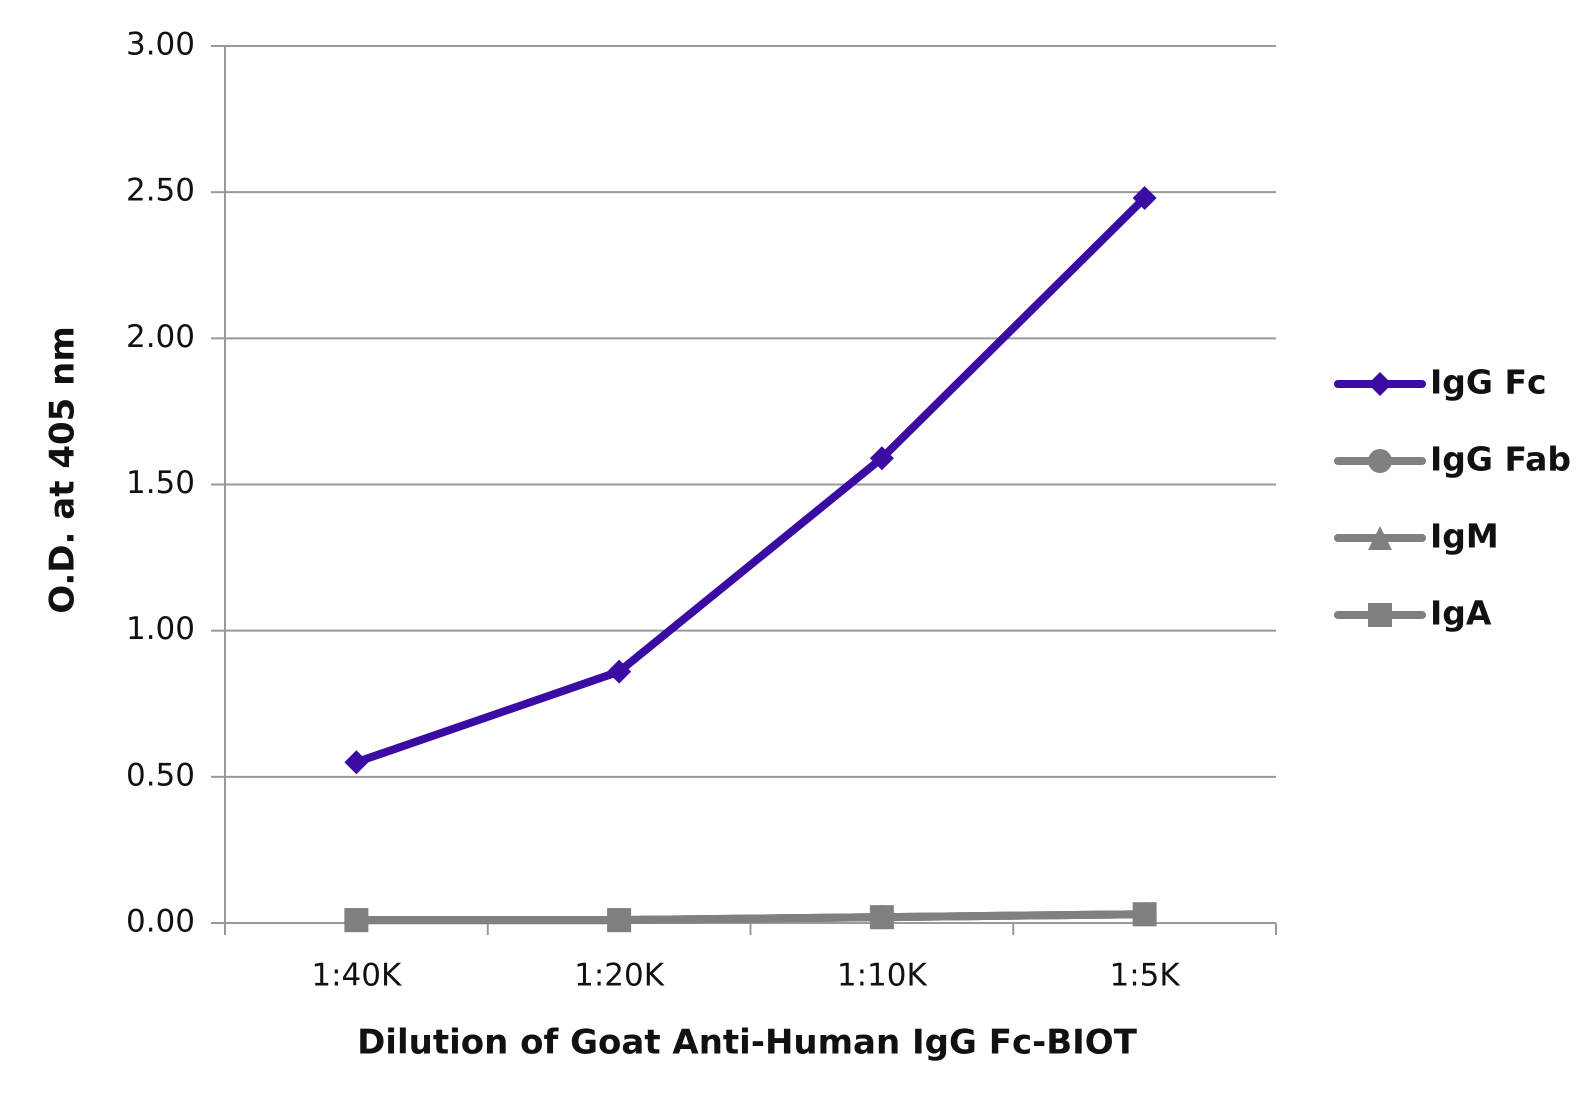 The width and height of the screenshot is (1596, 1109). I want to click on y-tick-label: 0.00, so click(160, 922).